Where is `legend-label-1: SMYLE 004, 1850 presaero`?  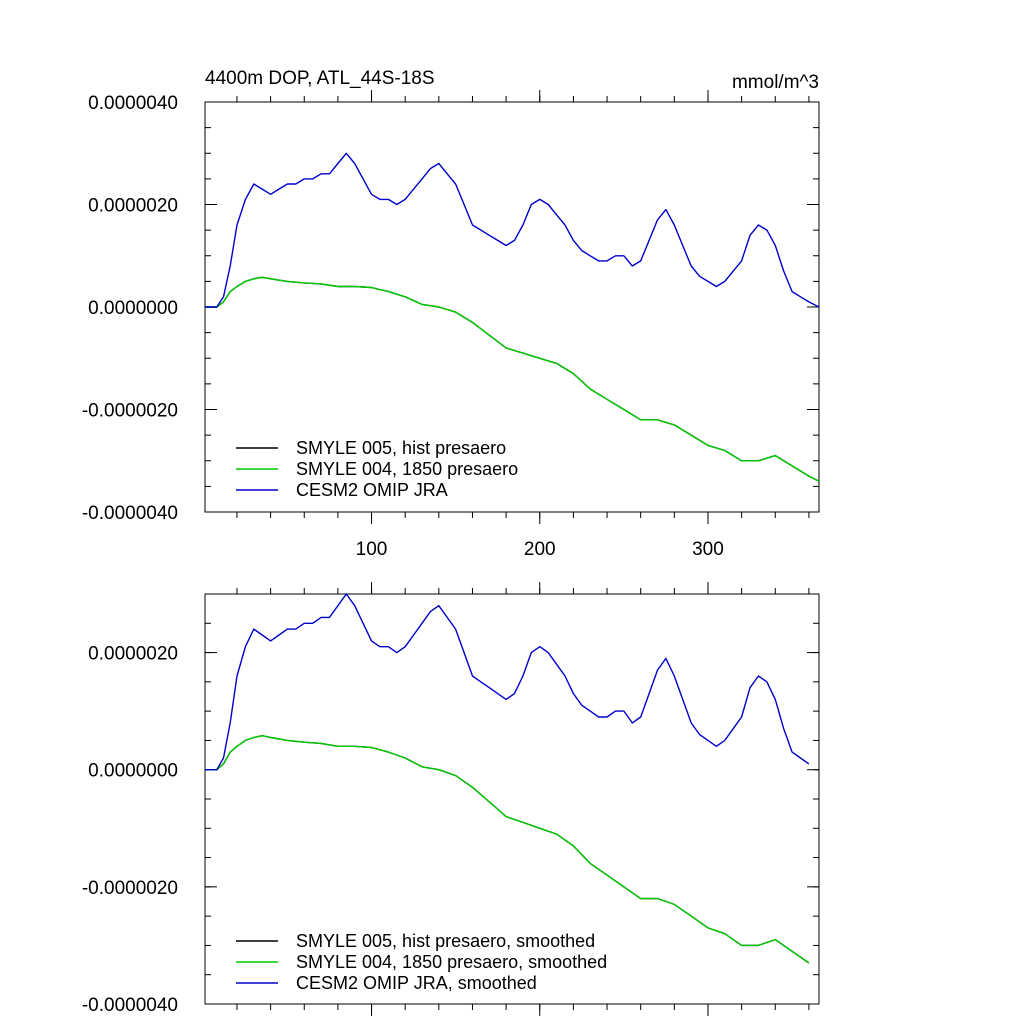
legend-label-1: SMYLE 004, 1850 presaero is located at coordinates (407, 469).